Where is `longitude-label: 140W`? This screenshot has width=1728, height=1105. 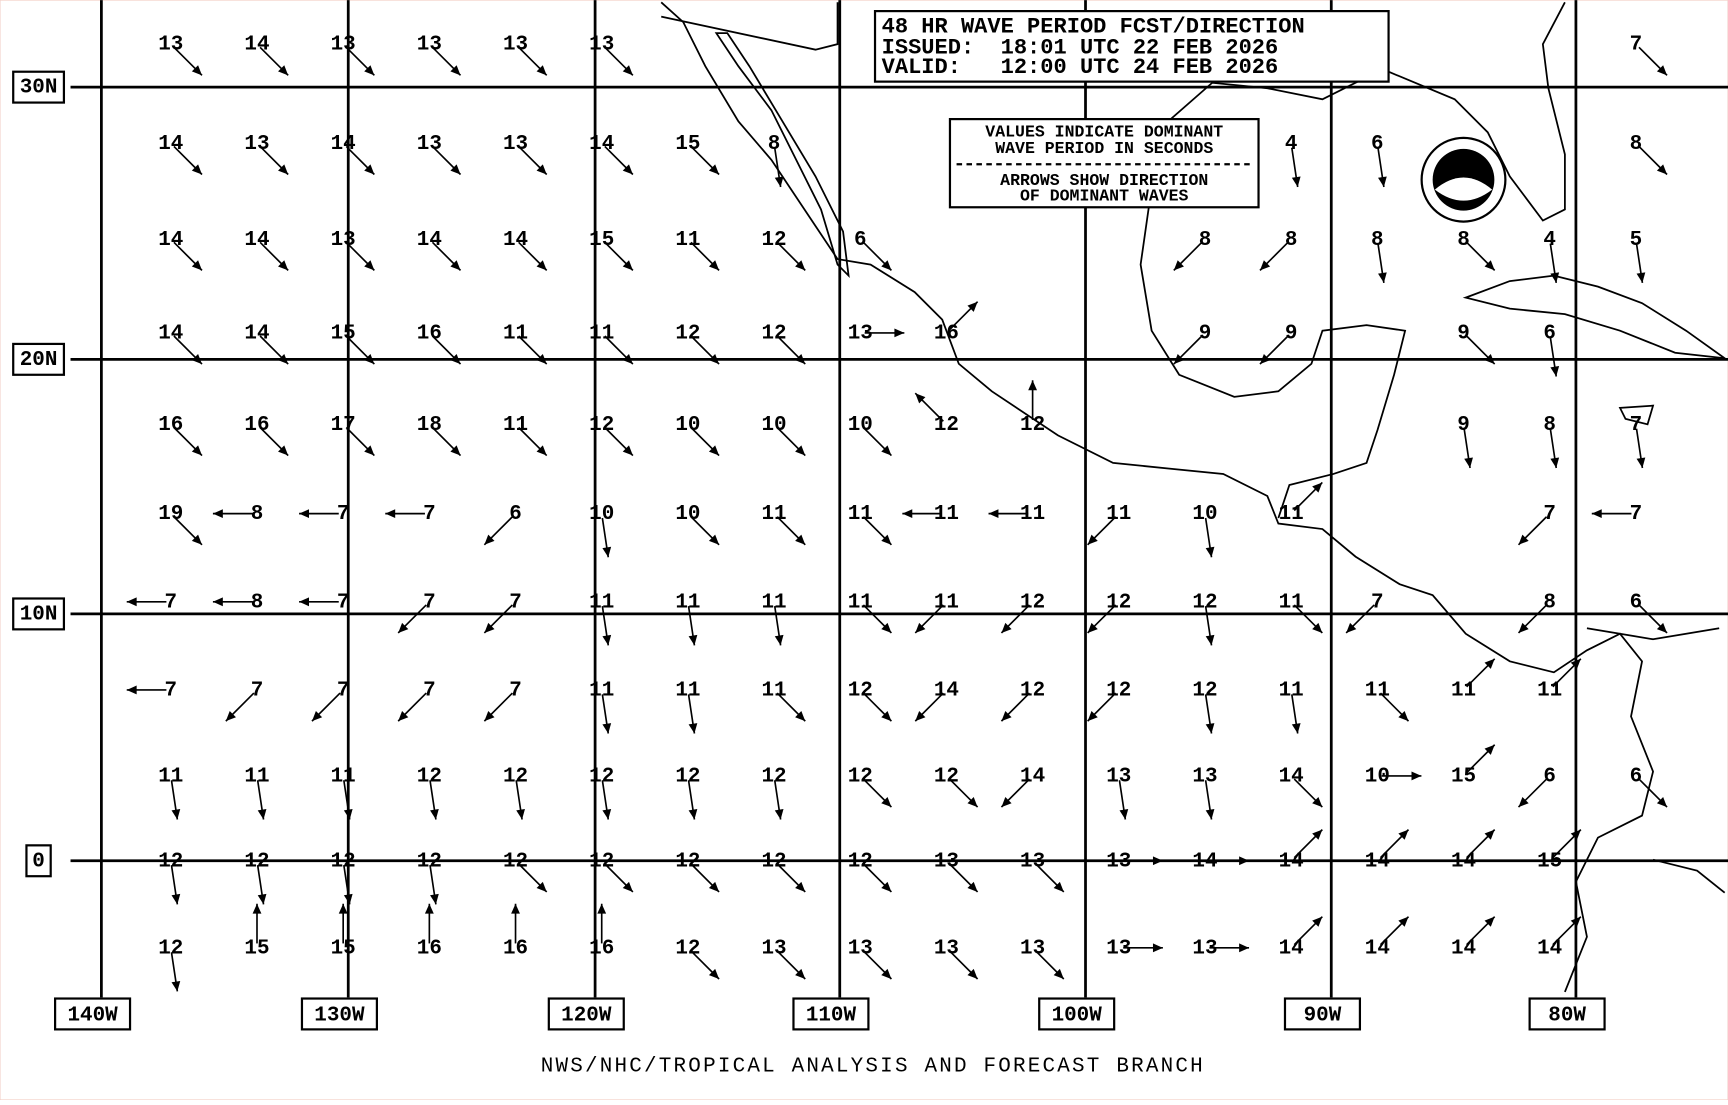
longitude-label: 140W is located at coordinates (92, 1016).